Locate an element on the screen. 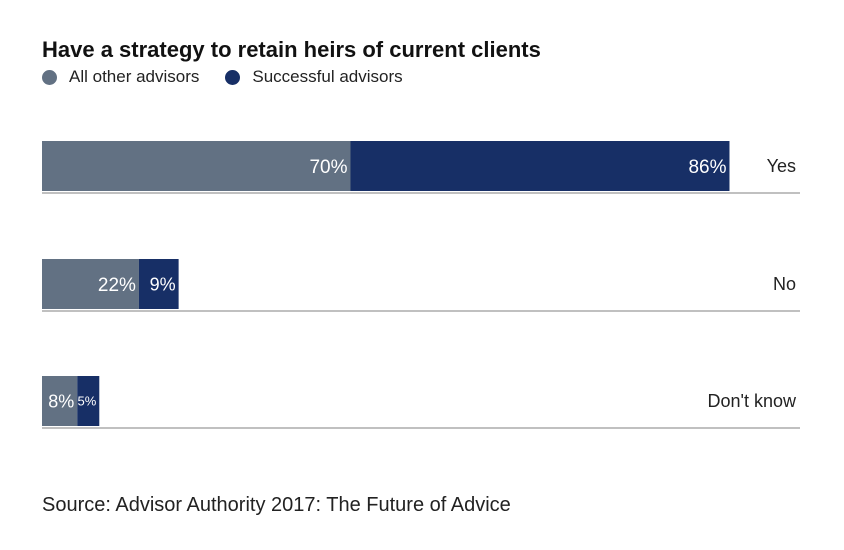 Image resolution: width=844 pixels, height=550 pixels. data-label-yes-all-other: 70% is located at coordinates (328, 167).